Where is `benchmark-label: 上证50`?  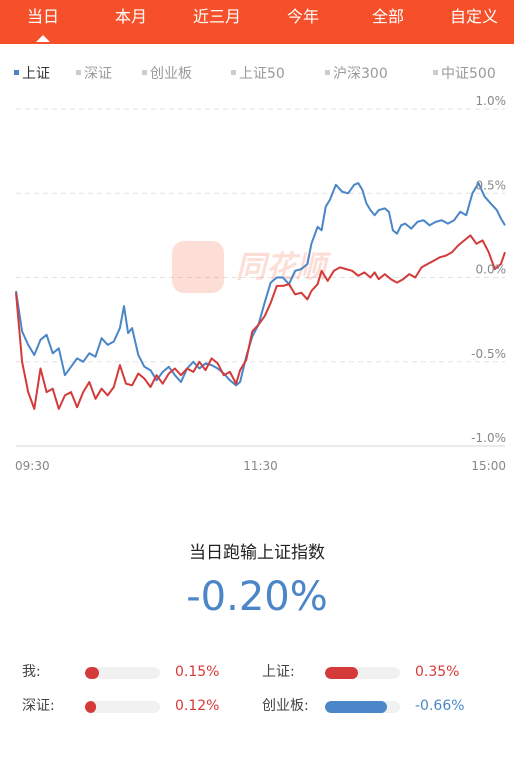
benchmark-label: 上证50 is located at coordinates (262, 74).